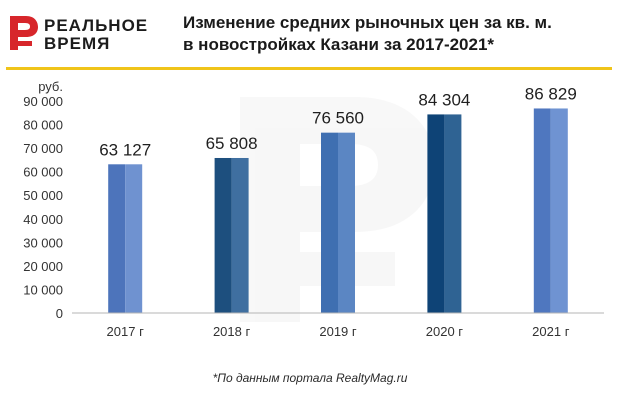  I want to click on footnote: *По данным портала RealtyMag.ru, so click(310, 378).